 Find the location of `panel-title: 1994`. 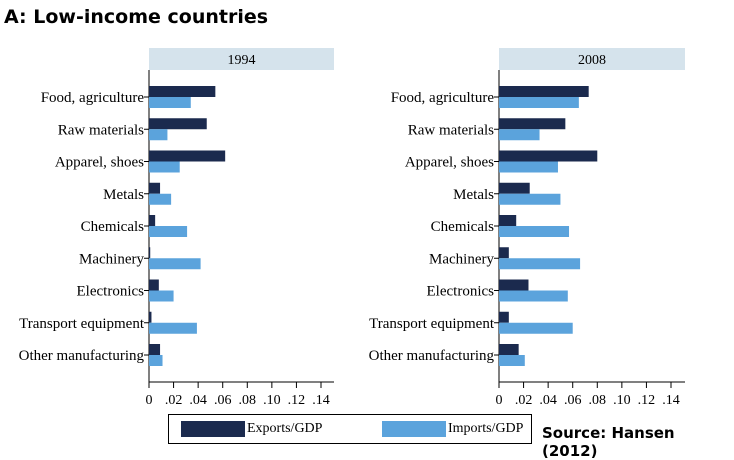

panel-title: 1994 is located at coordinates (242, 60).